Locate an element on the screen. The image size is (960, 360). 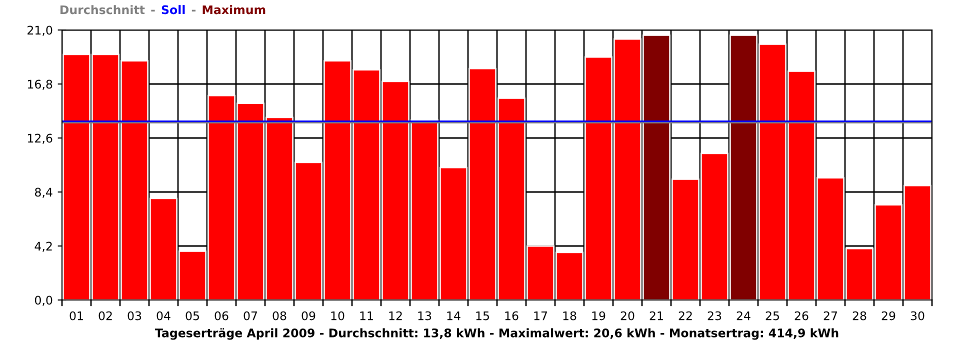
x-tick-label: 28 is located at coordinates (859, 315).